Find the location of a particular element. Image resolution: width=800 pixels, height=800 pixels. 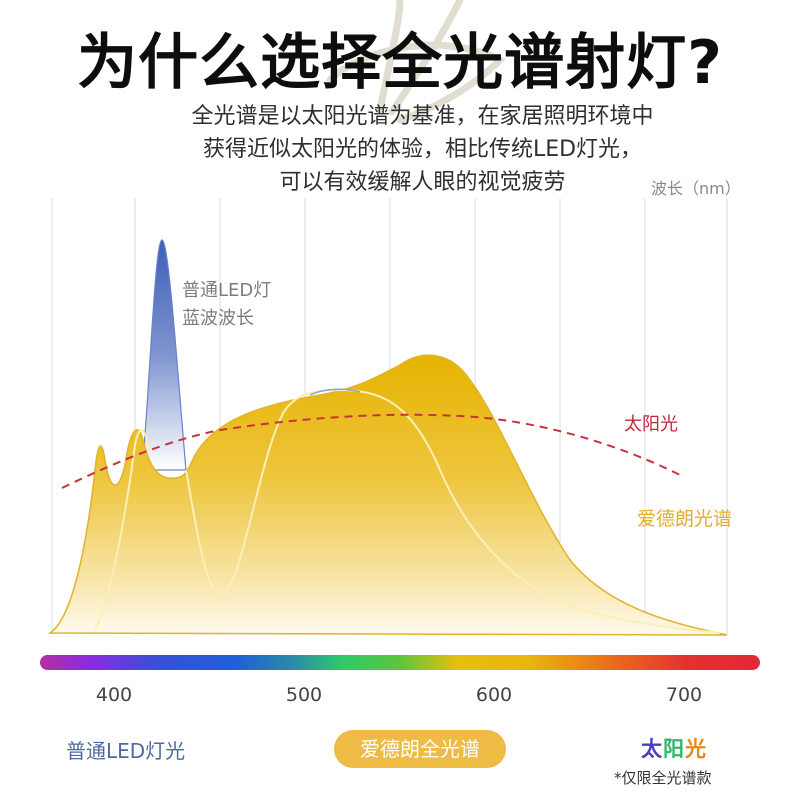

tick-600: 600 is located at coordinates (494, 695).